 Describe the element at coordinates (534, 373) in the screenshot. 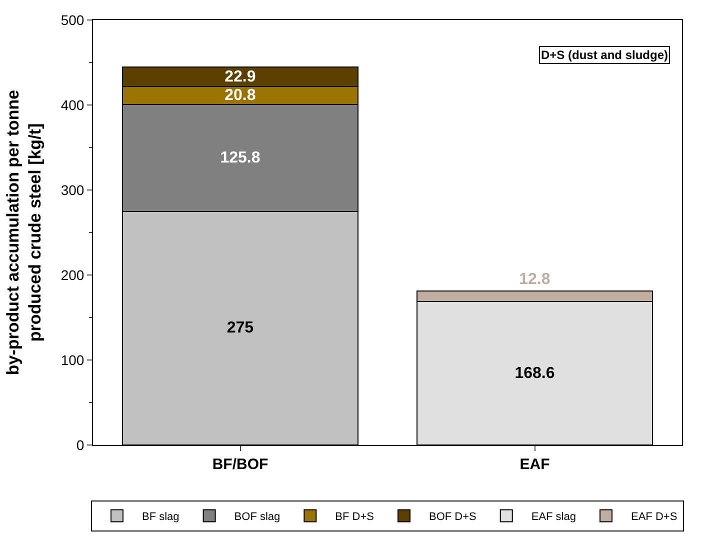

I see `data-label: 168.6` at that location.